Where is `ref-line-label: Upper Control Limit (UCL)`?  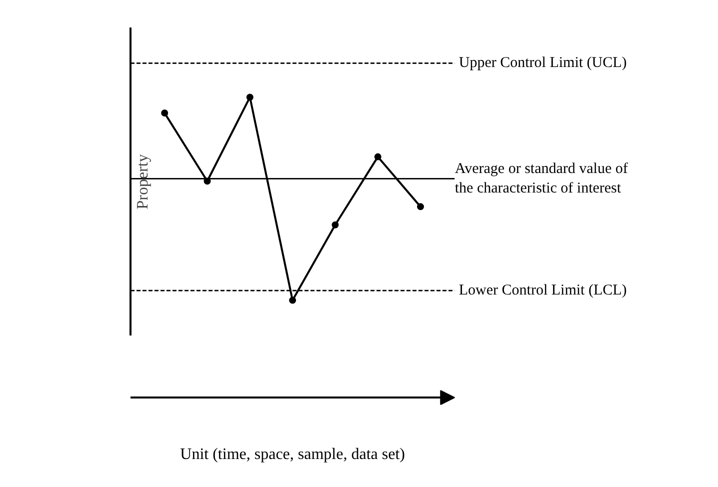
ref-line-label: Upper Control Limit (UCL) is located at coordinates (542, 63).